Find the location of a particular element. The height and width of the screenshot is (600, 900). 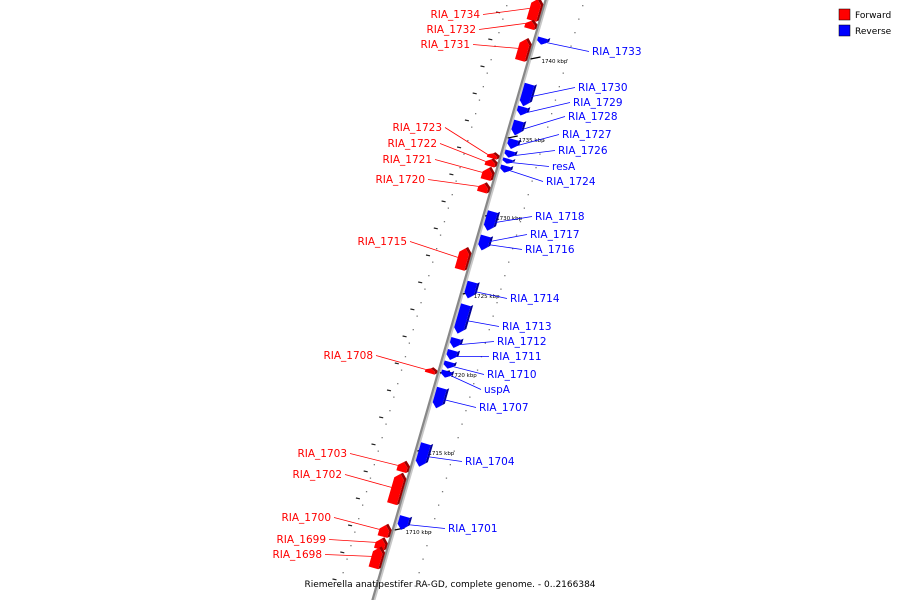

gene-label: RIA_1701 is located at coordinates (473, 529).